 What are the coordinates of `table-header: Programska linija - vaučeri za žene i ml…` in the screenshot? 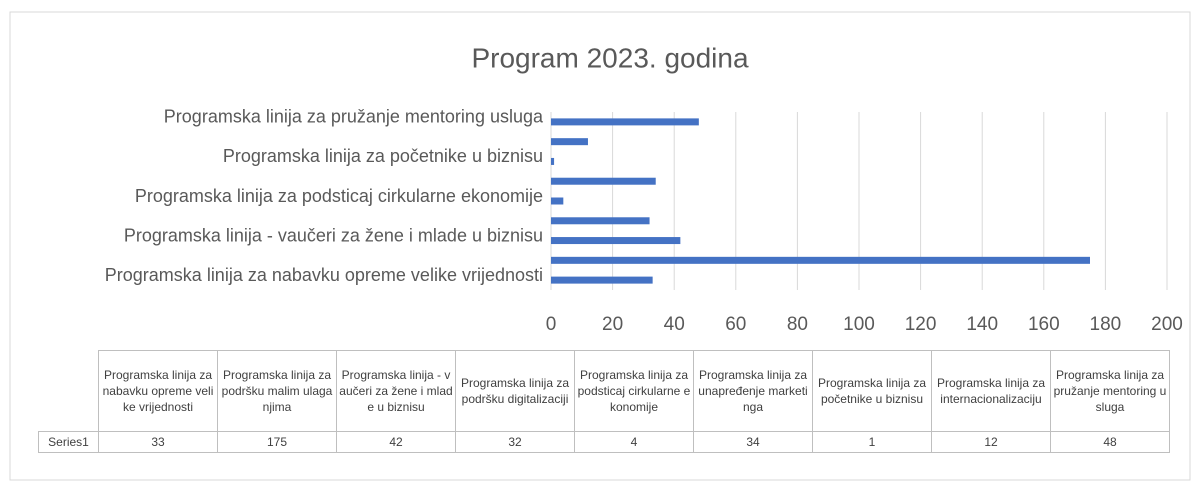 It's located at (396, 391).